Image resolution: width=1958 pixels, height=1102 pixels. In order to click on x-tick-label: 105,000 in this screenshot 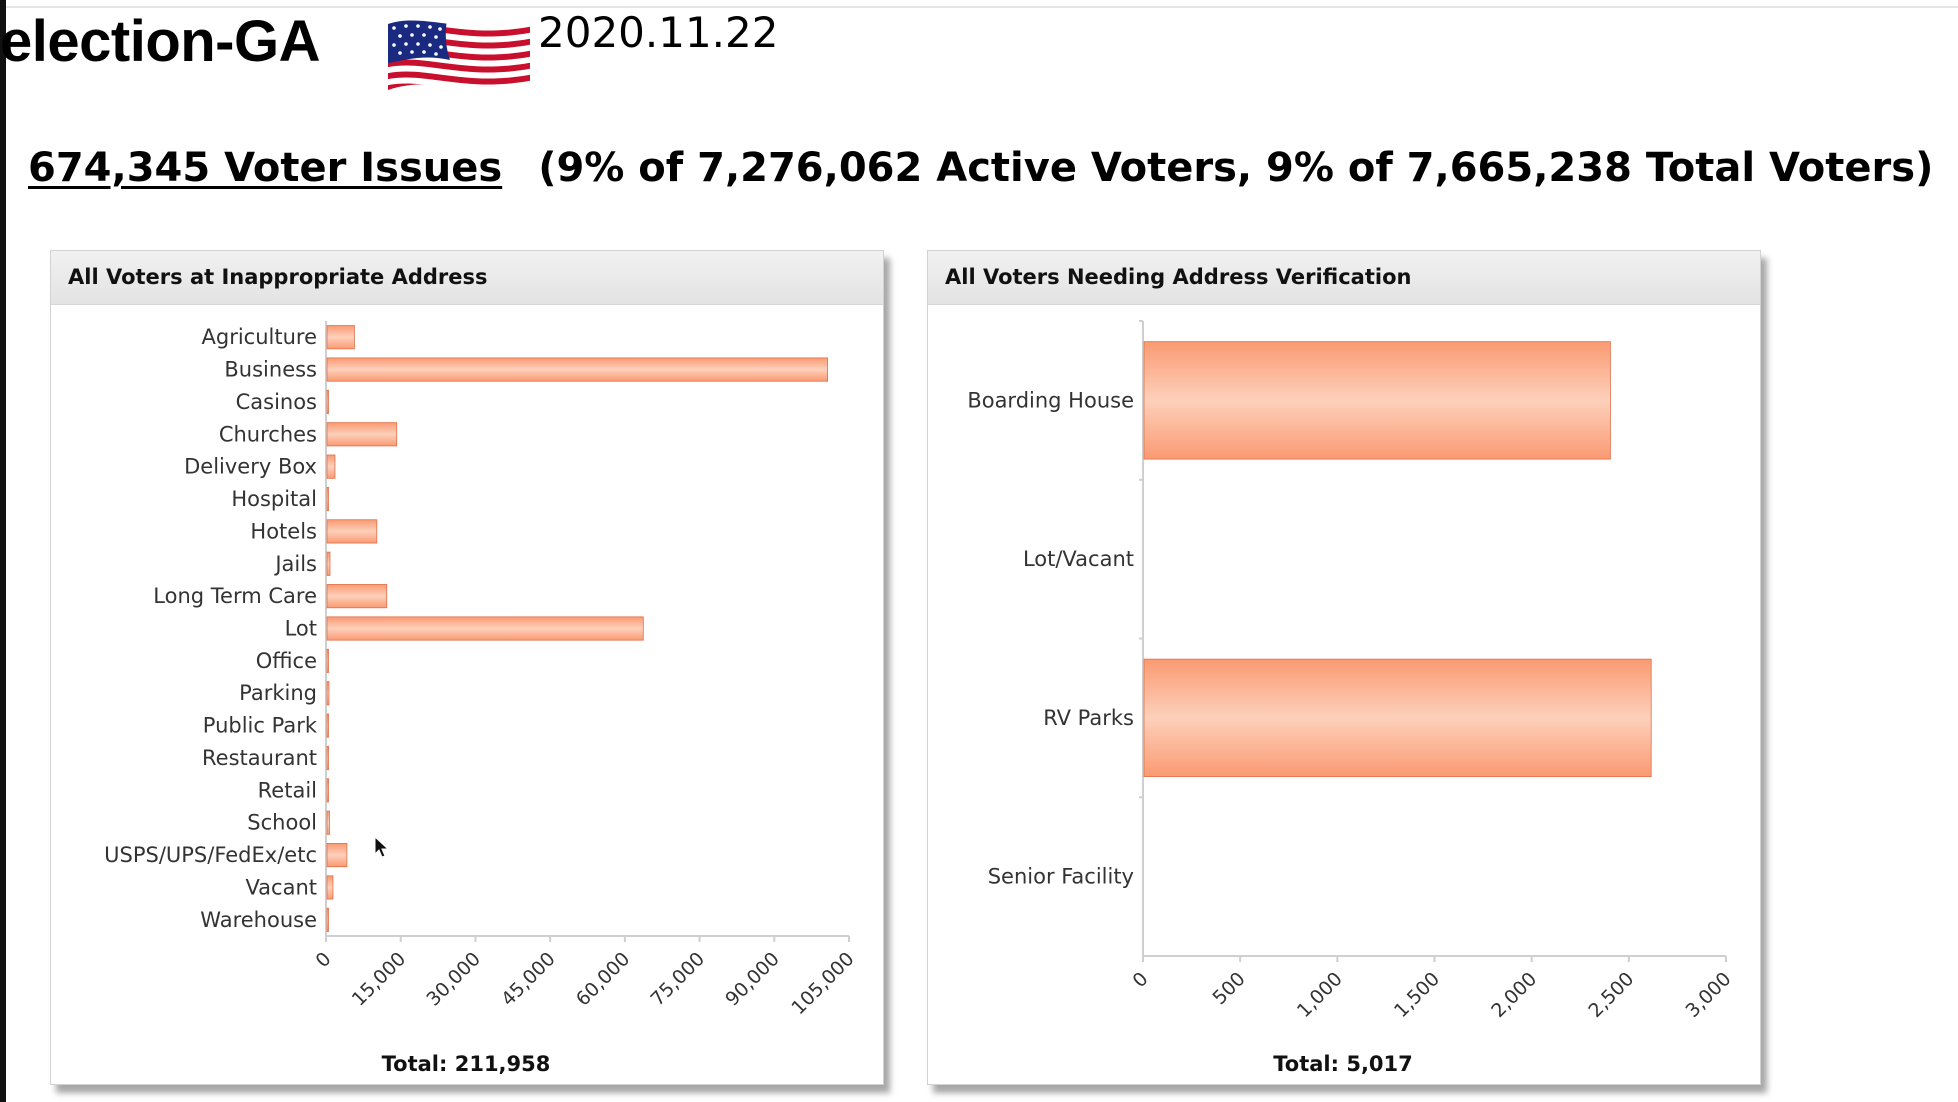, I will do `click(822, 983)`.